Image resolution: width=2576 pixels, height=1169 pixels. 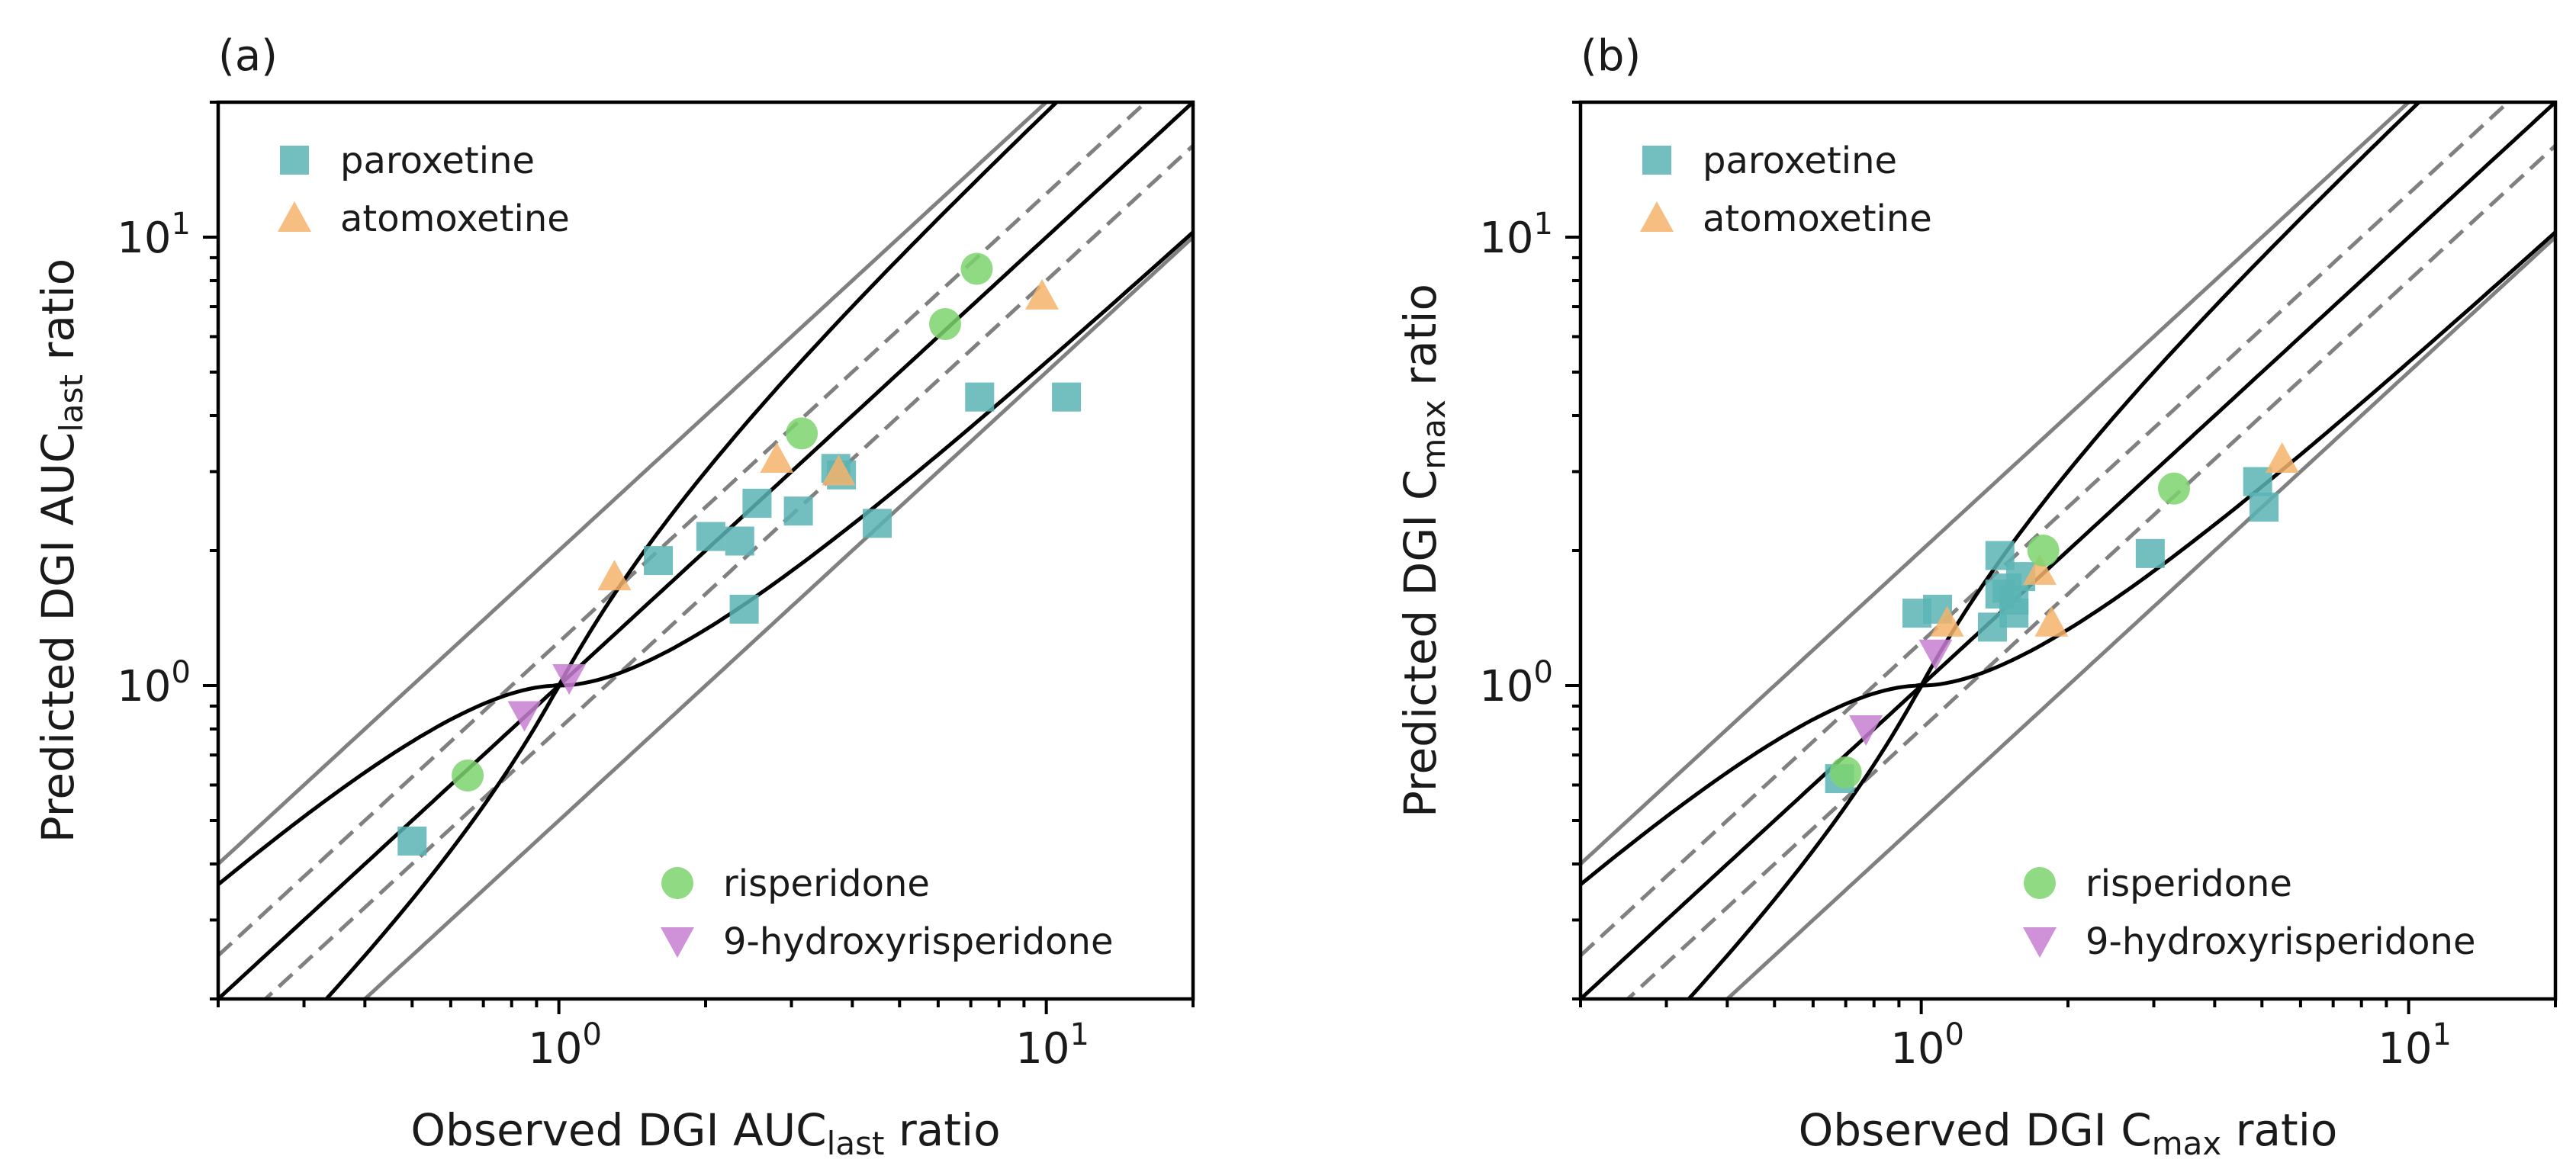 I want to click on y-axis-label: Predicted DGI AUClast ratio, so click(x=61, y=551).